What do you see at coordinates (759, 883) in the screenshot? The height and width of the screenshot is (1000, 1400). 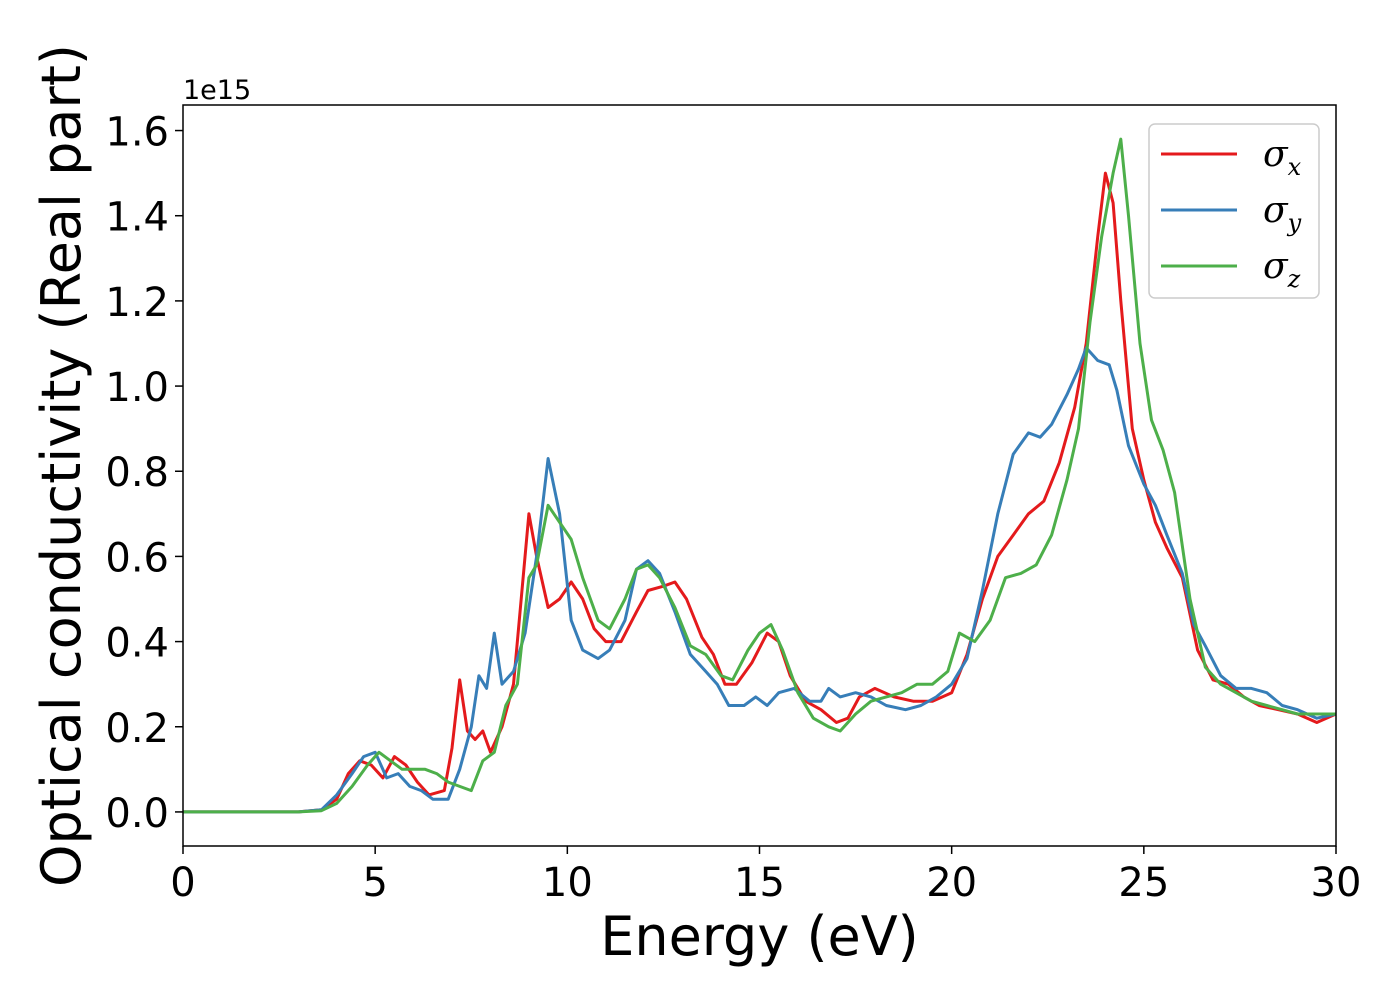 I see `x-tick-label: 15` at bounding box center [759, 883].